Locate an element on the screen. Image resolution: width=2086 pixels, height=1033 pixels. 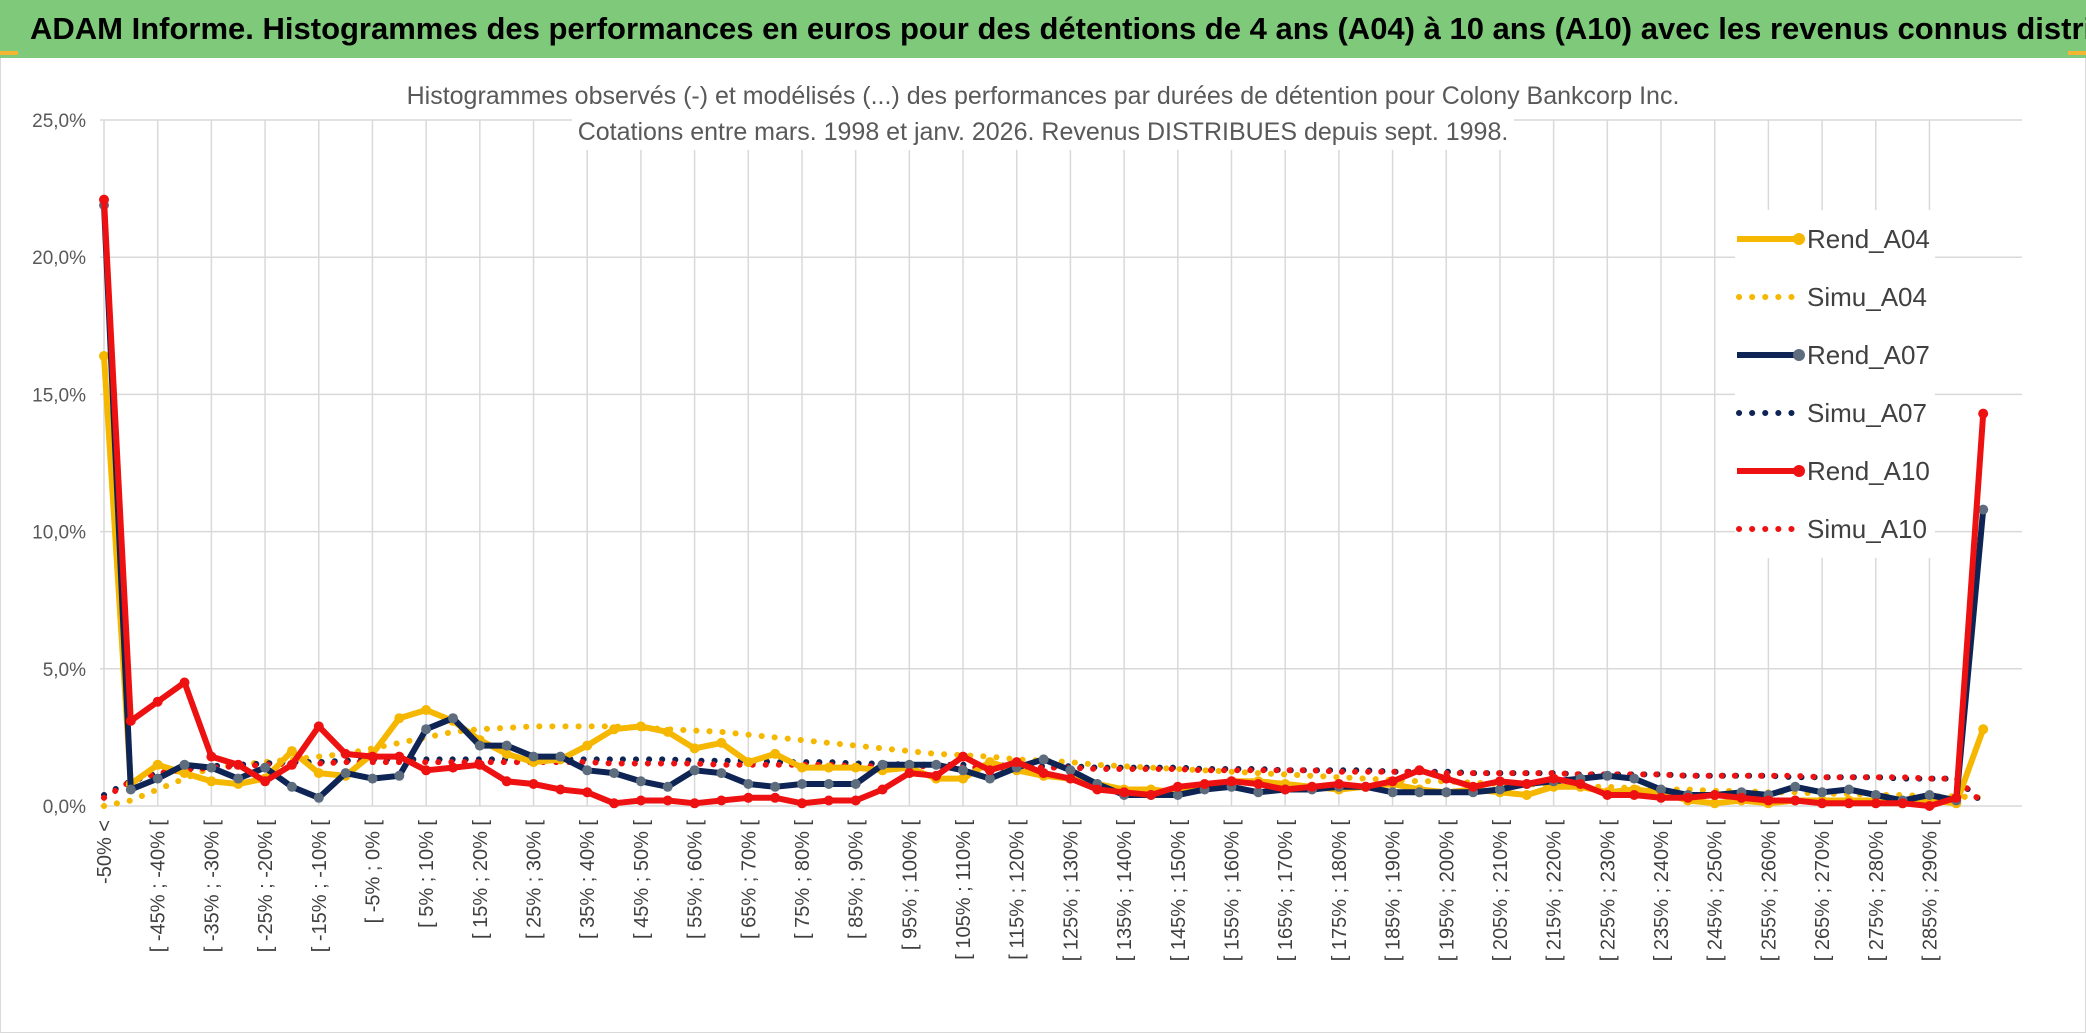
x-tick-label: [ 105% ; 110% [ is located at coordinates (964, 890).